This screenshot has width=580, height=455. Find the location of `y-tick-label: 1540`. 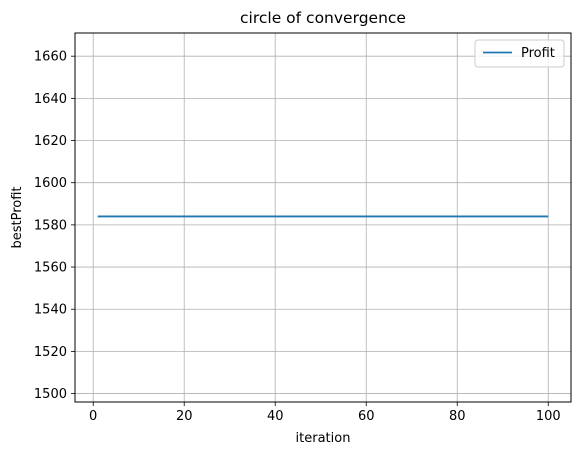

y-tick-label: 1540 is located at coordinates (50, 310).